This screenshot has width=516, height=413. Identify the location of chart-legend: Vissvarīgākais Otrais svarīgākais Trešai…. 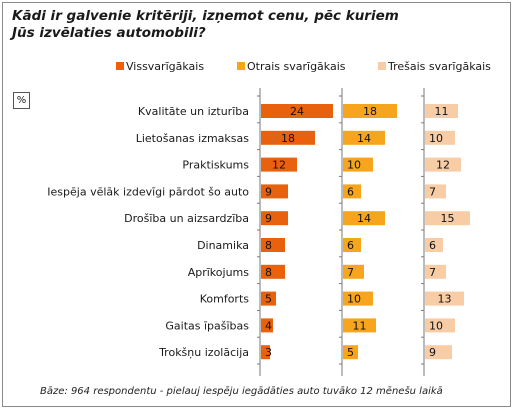
(258, 67).